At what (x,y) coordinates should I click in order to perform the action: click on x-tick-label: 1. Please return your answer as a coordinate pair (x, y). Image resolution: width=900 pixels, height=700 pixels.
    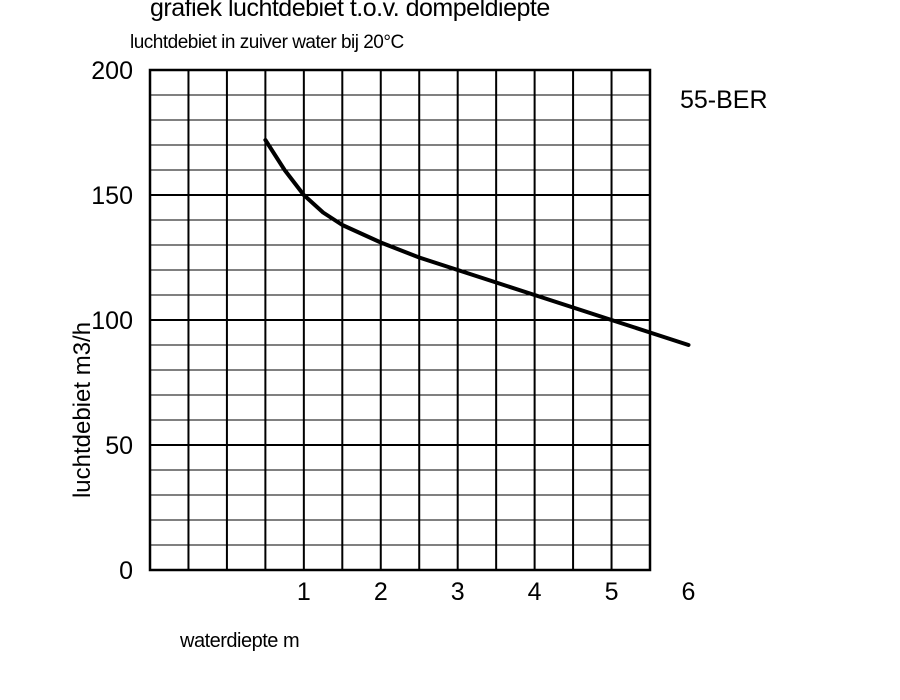
    Looking at the image, I should click on (304, 592).